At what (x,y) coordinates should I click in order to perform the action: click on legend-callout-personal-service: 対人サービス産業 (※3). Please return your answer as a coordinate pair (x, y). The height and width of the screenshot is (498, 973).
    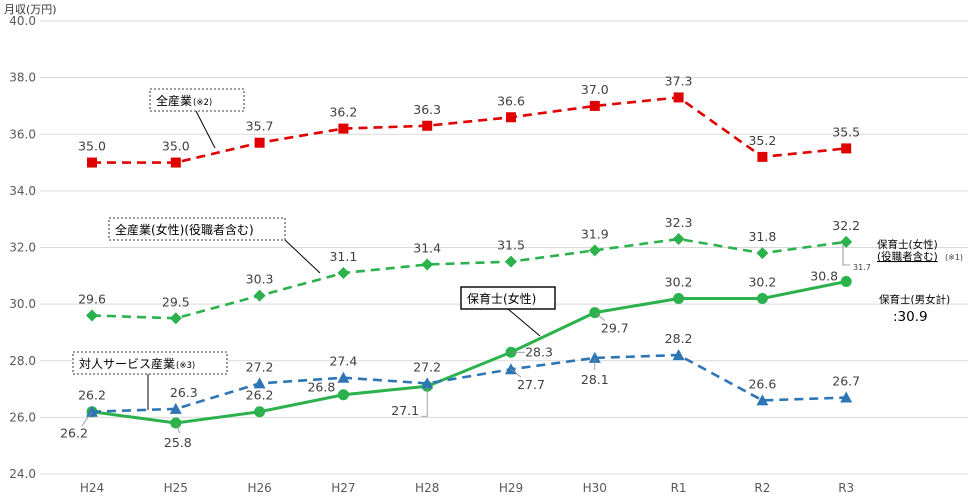
    Looking at the image, I should click on (150, 380).